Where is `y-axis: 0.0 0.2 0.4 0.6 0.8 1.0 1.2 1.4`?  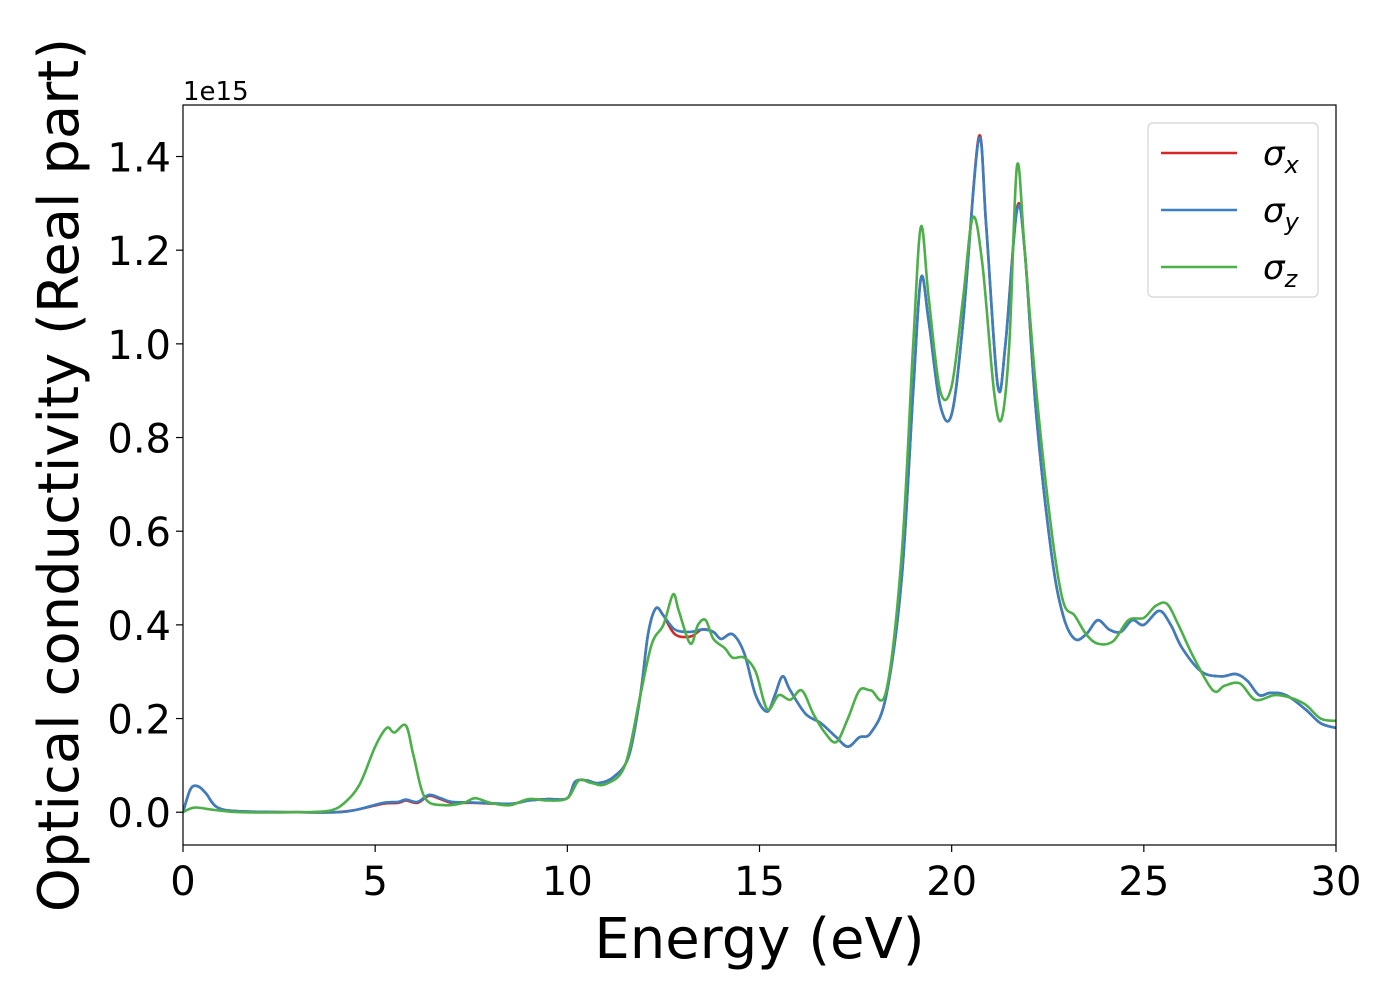
y-axis: 0.0 0.2 0.4 0.6 0.8 1.0 1.2 1.4 is located at coordinates (145, 486).